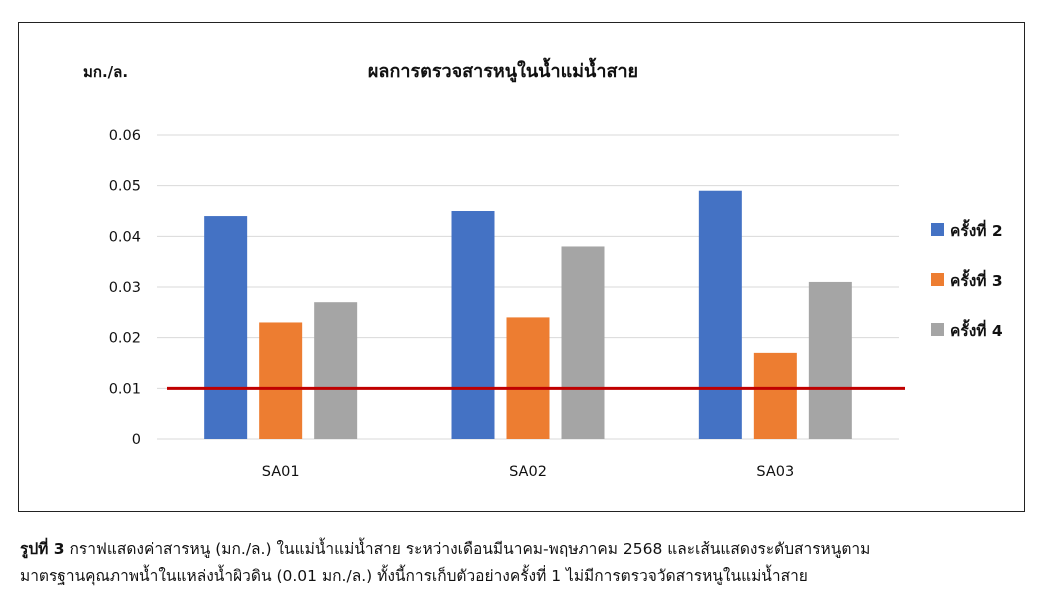  I want to click on chart-title: ผลการตรวจสารหนูในน้ำแม่น้ำสาย, so click(503, 70).